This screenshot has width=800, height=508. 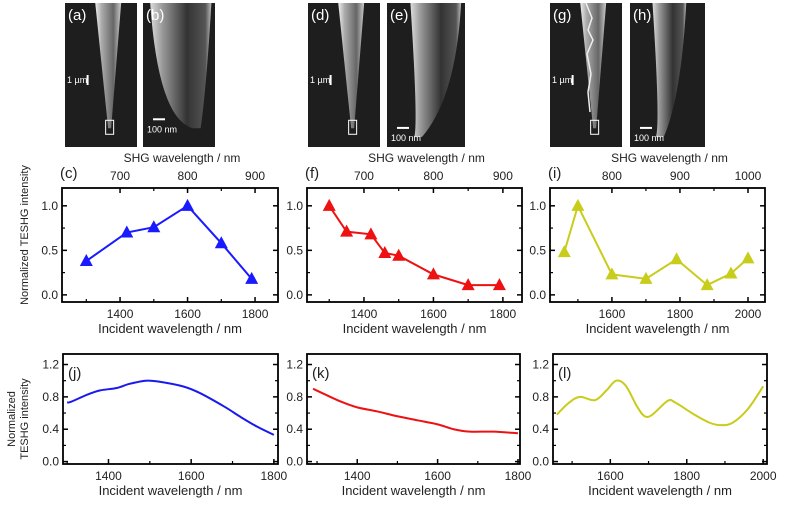 I want to click on x2-tick-label: 700, so click(x=120, y=176).